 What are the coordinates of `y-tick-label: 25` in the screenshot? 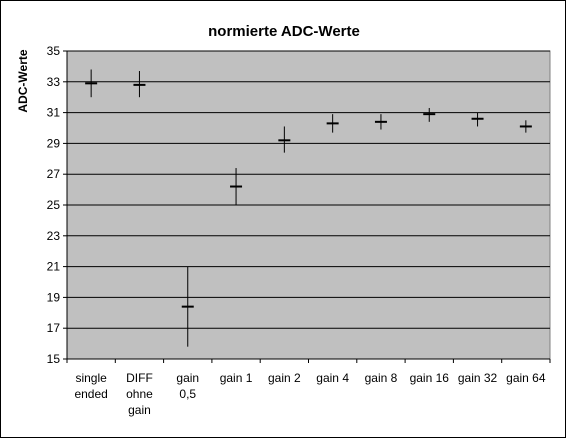 It's located at (54, 205).